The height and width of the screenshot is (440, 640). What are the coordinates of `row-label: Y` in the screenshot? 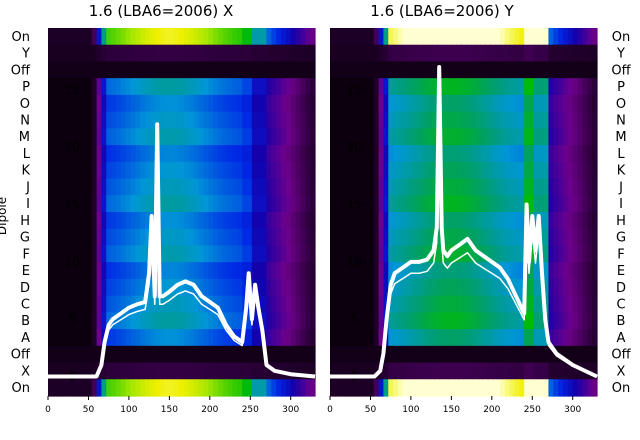 It's located at (620, 54).